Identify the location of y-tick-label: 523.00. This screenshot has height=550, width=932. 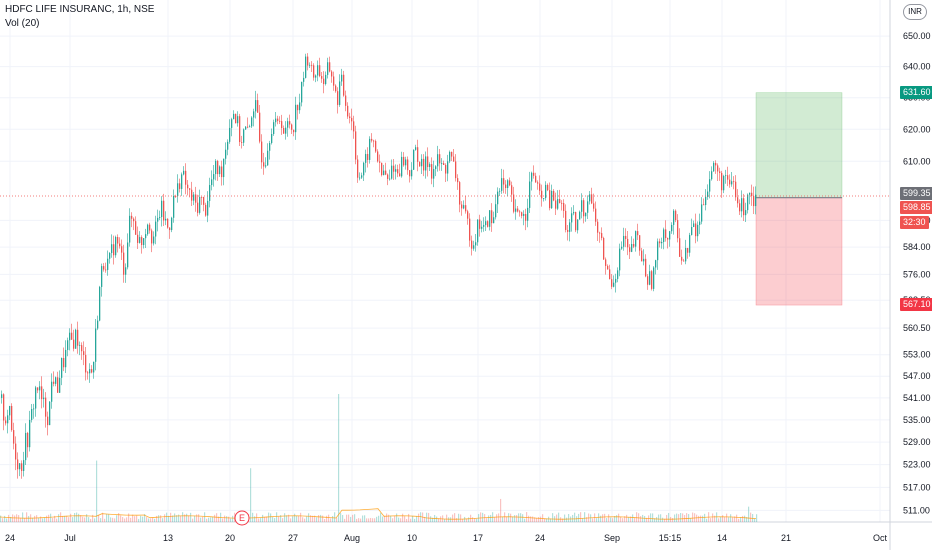
(917, 465).